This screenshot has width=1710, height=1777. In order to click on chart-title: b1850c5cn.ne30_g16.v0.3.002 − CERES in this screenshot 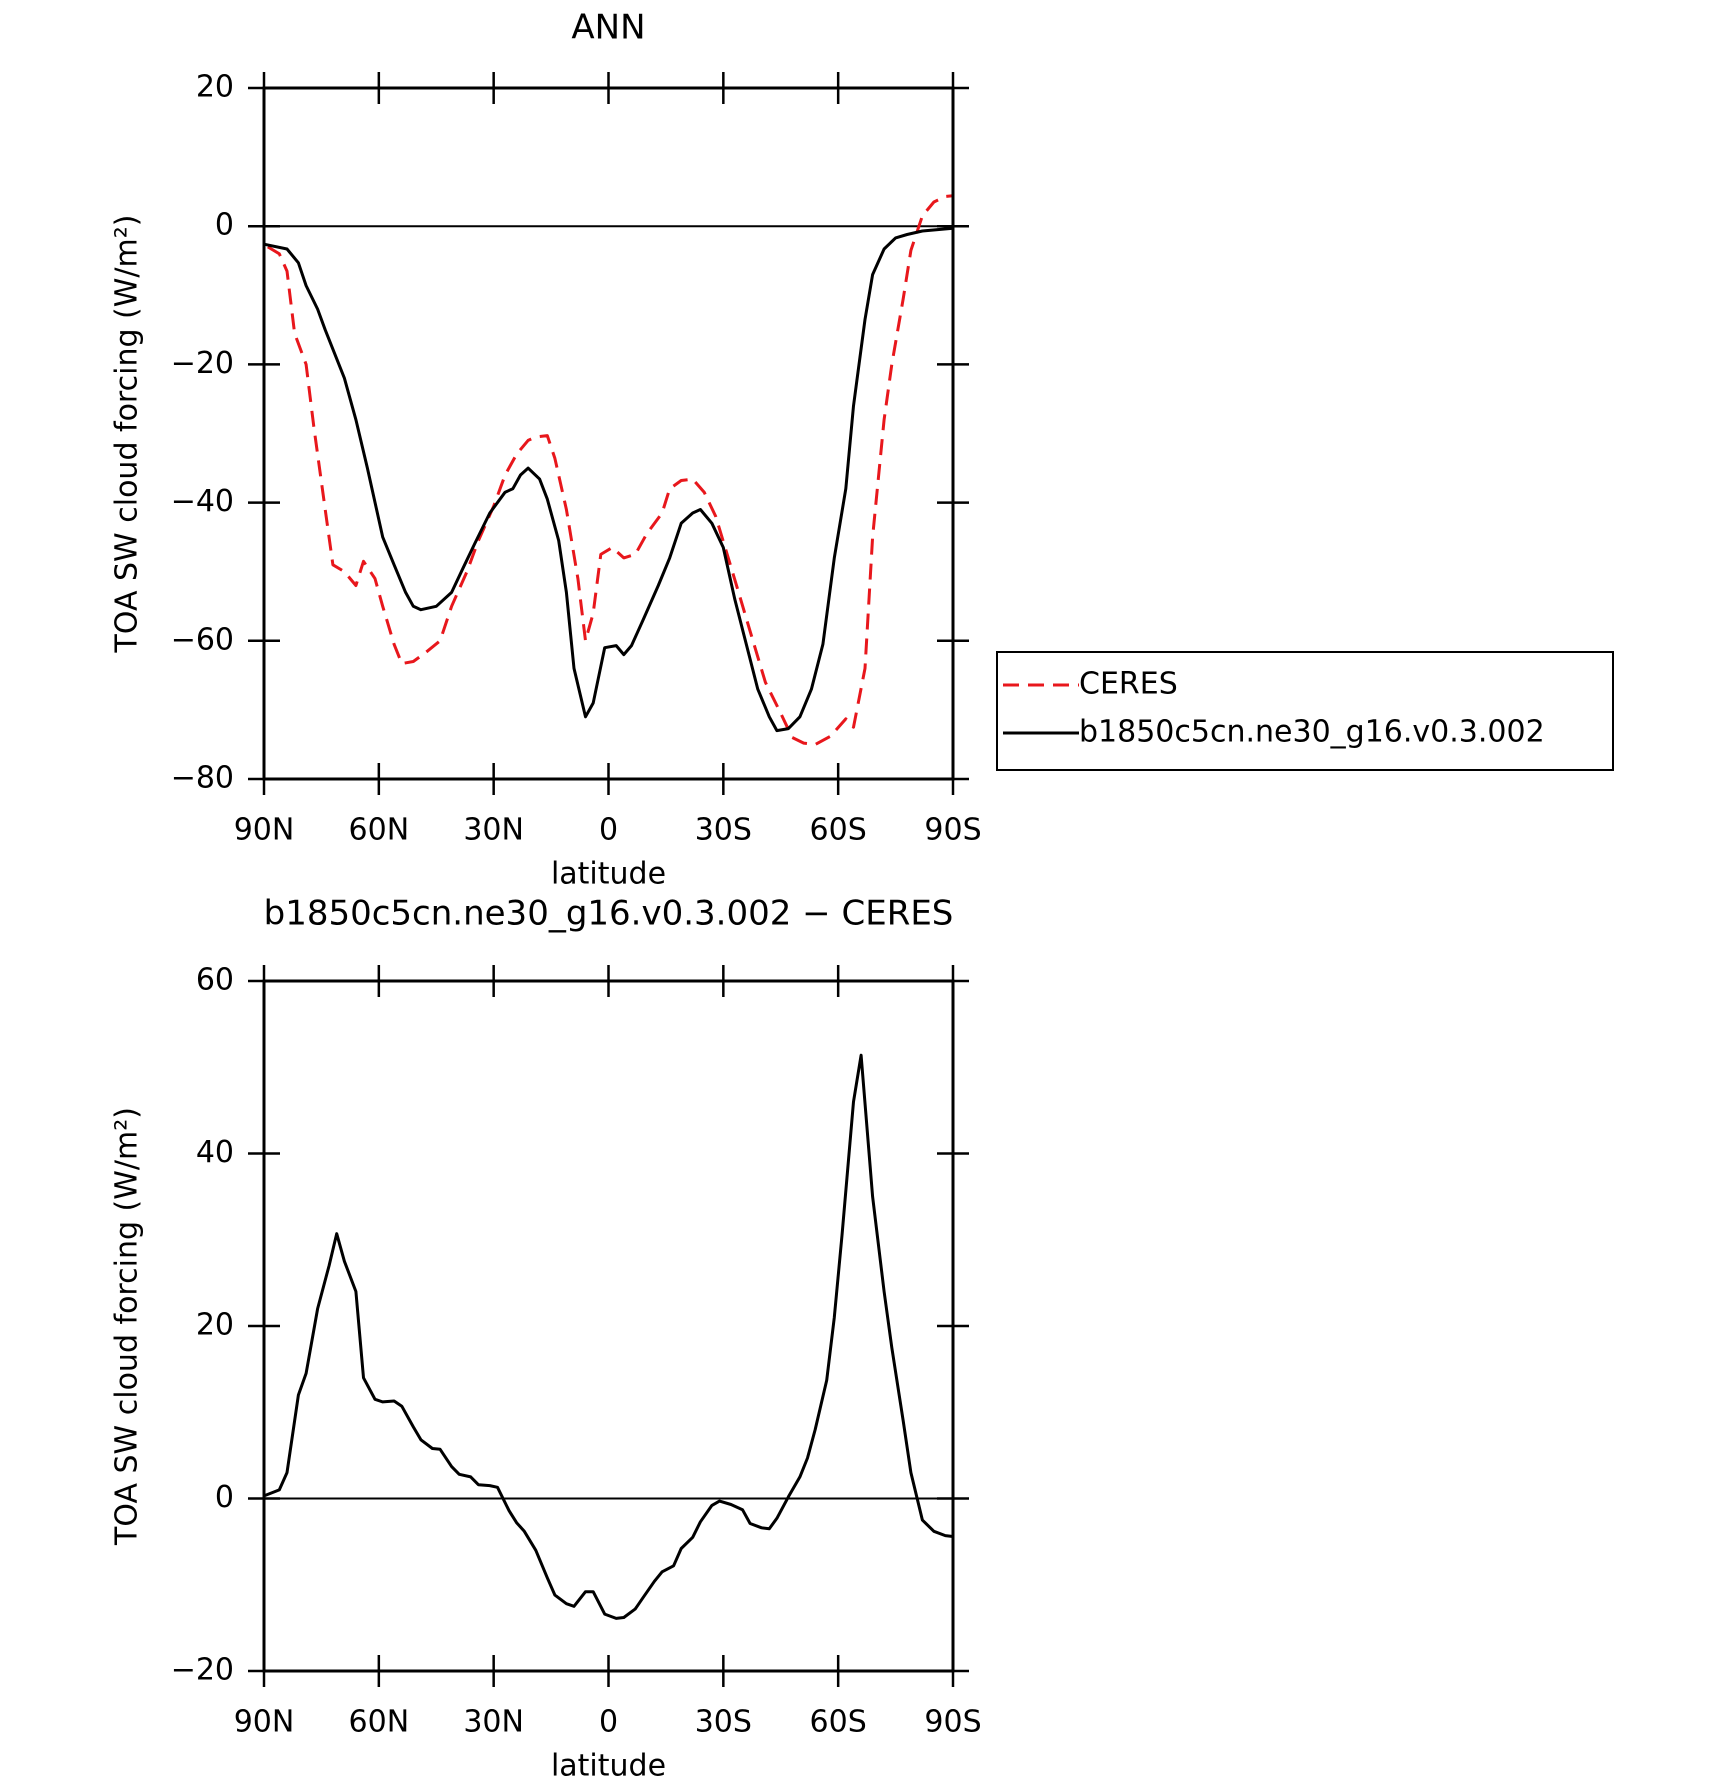, I will do `click(609, 914)`.